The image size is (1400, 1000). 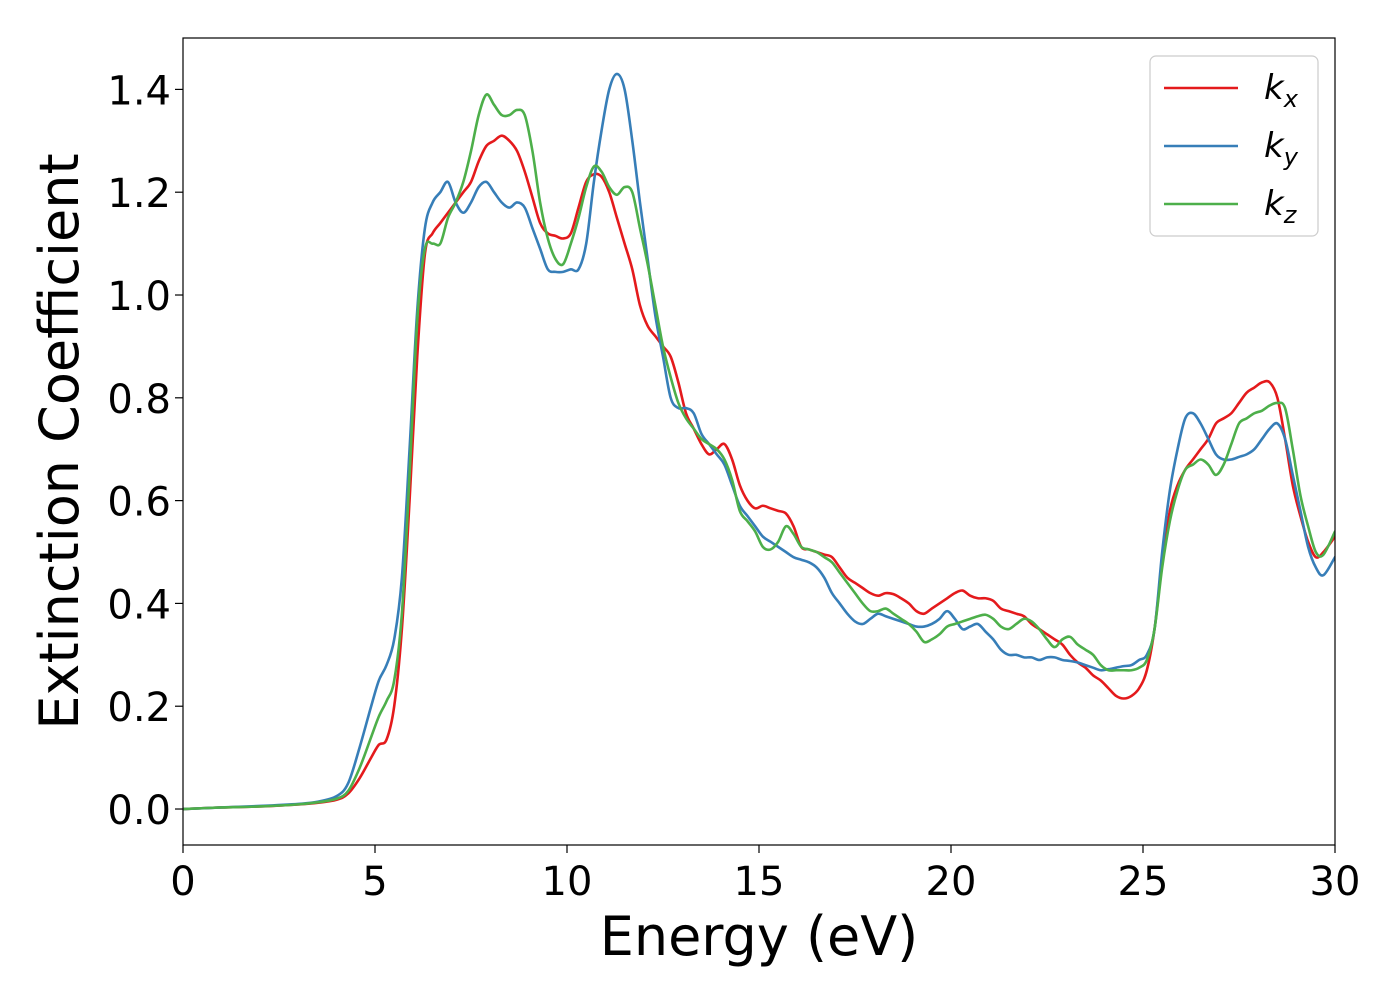 What do you see at coordinates (139, 503) in the screenshot?
I see `y-tick-label: 0.6` at bounding box center [139, 503].